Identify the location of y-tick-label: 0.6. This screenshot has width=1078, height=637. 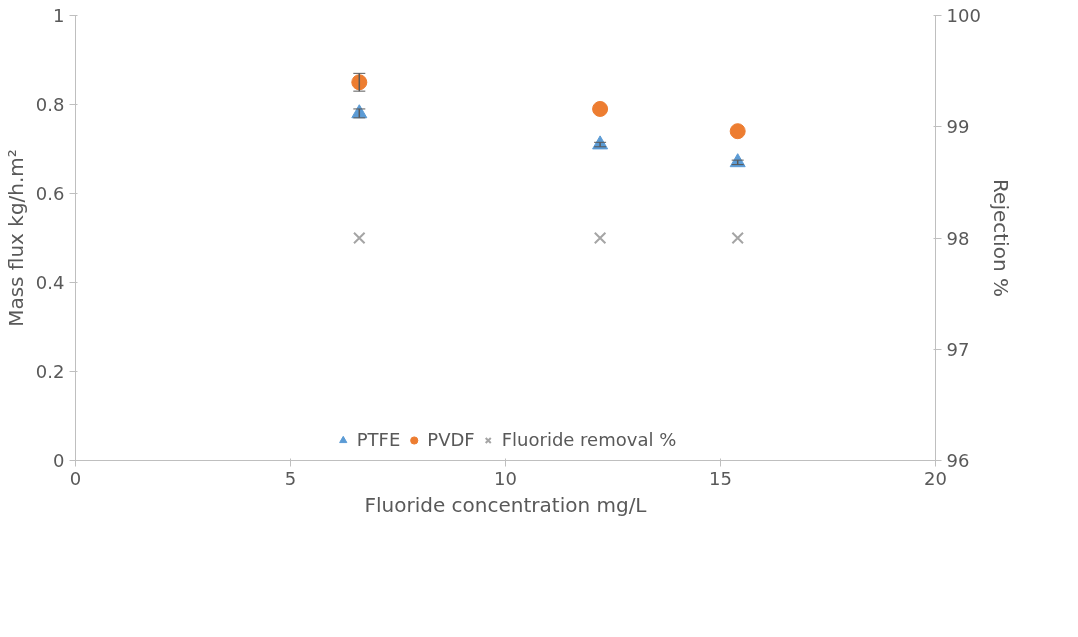
(50, 193).